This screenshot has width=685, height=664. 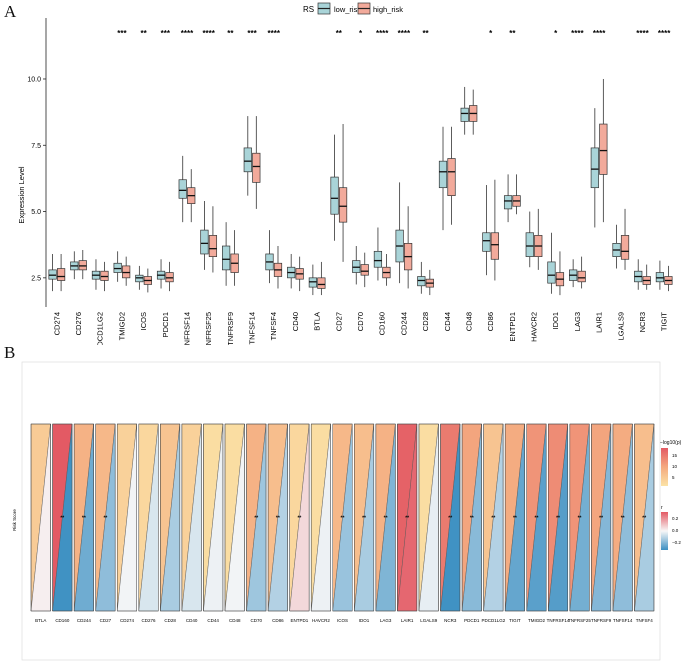 What do you see at coordinates (143, 321) in the screenshot?
I see `x-tick-label: ICOS` at bounding box center [143, 321].